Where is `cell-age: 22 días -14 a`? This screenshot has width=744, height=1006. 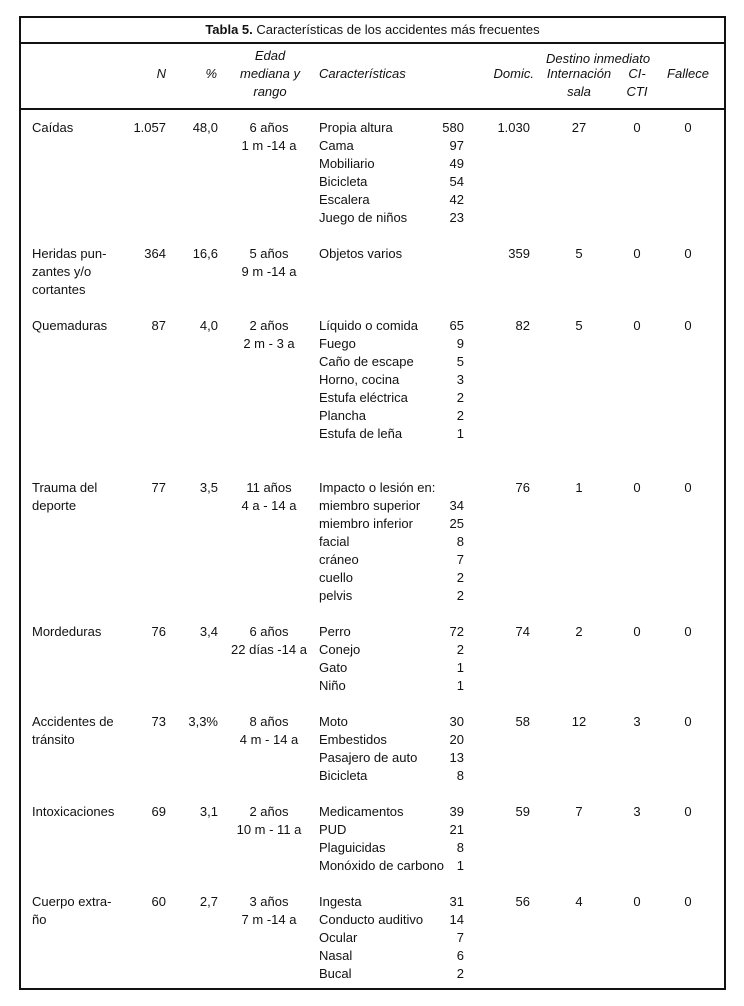 cell-age: 22 días -14 a is located at coordinates (269, 649).